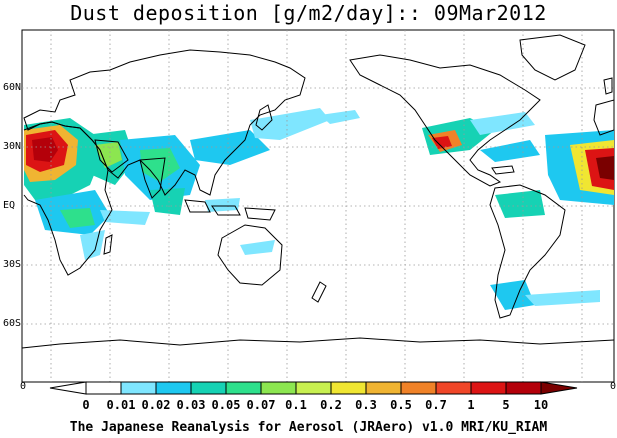  What do you see at coordinates (510, 151) in the screenshot?
I see `dust-caribbean` at bounding box center [510, 151].